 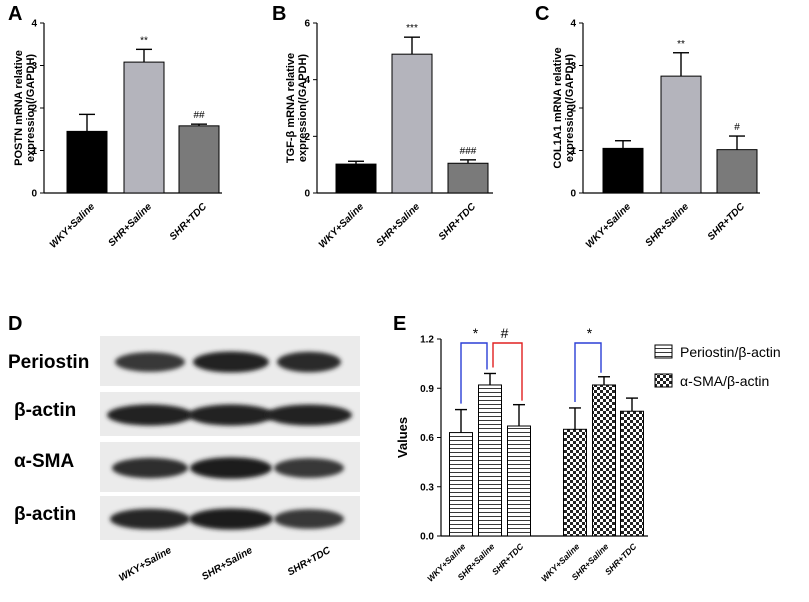 I want to click on chart-c-y-axis-label-line2: expression(/GAPDH), so click(x=570, y=108).